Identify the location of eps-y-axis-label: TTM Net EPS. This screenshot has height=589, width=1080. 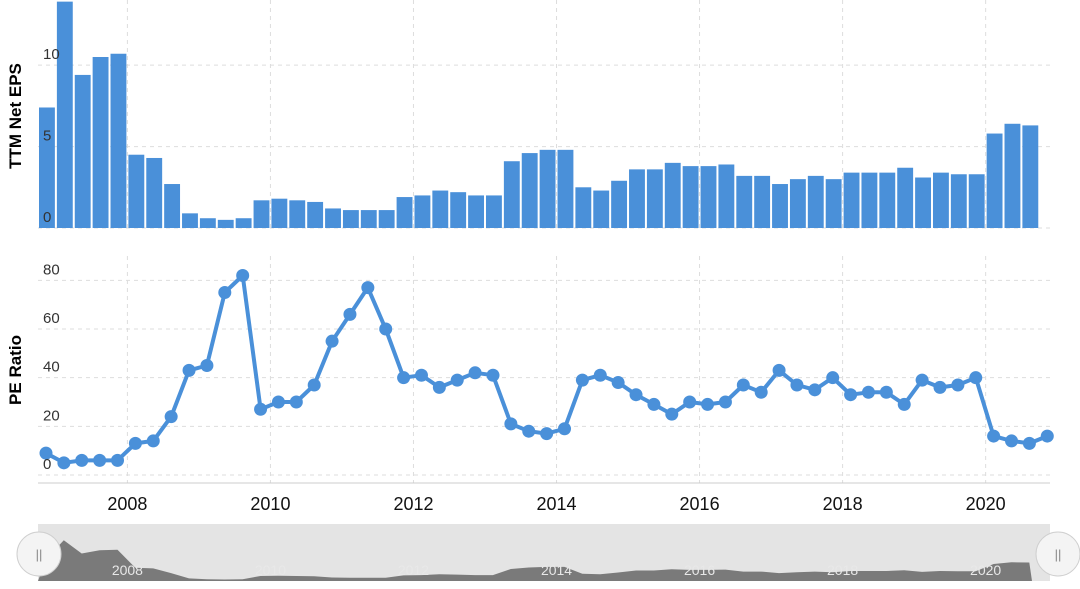
(15, 116).